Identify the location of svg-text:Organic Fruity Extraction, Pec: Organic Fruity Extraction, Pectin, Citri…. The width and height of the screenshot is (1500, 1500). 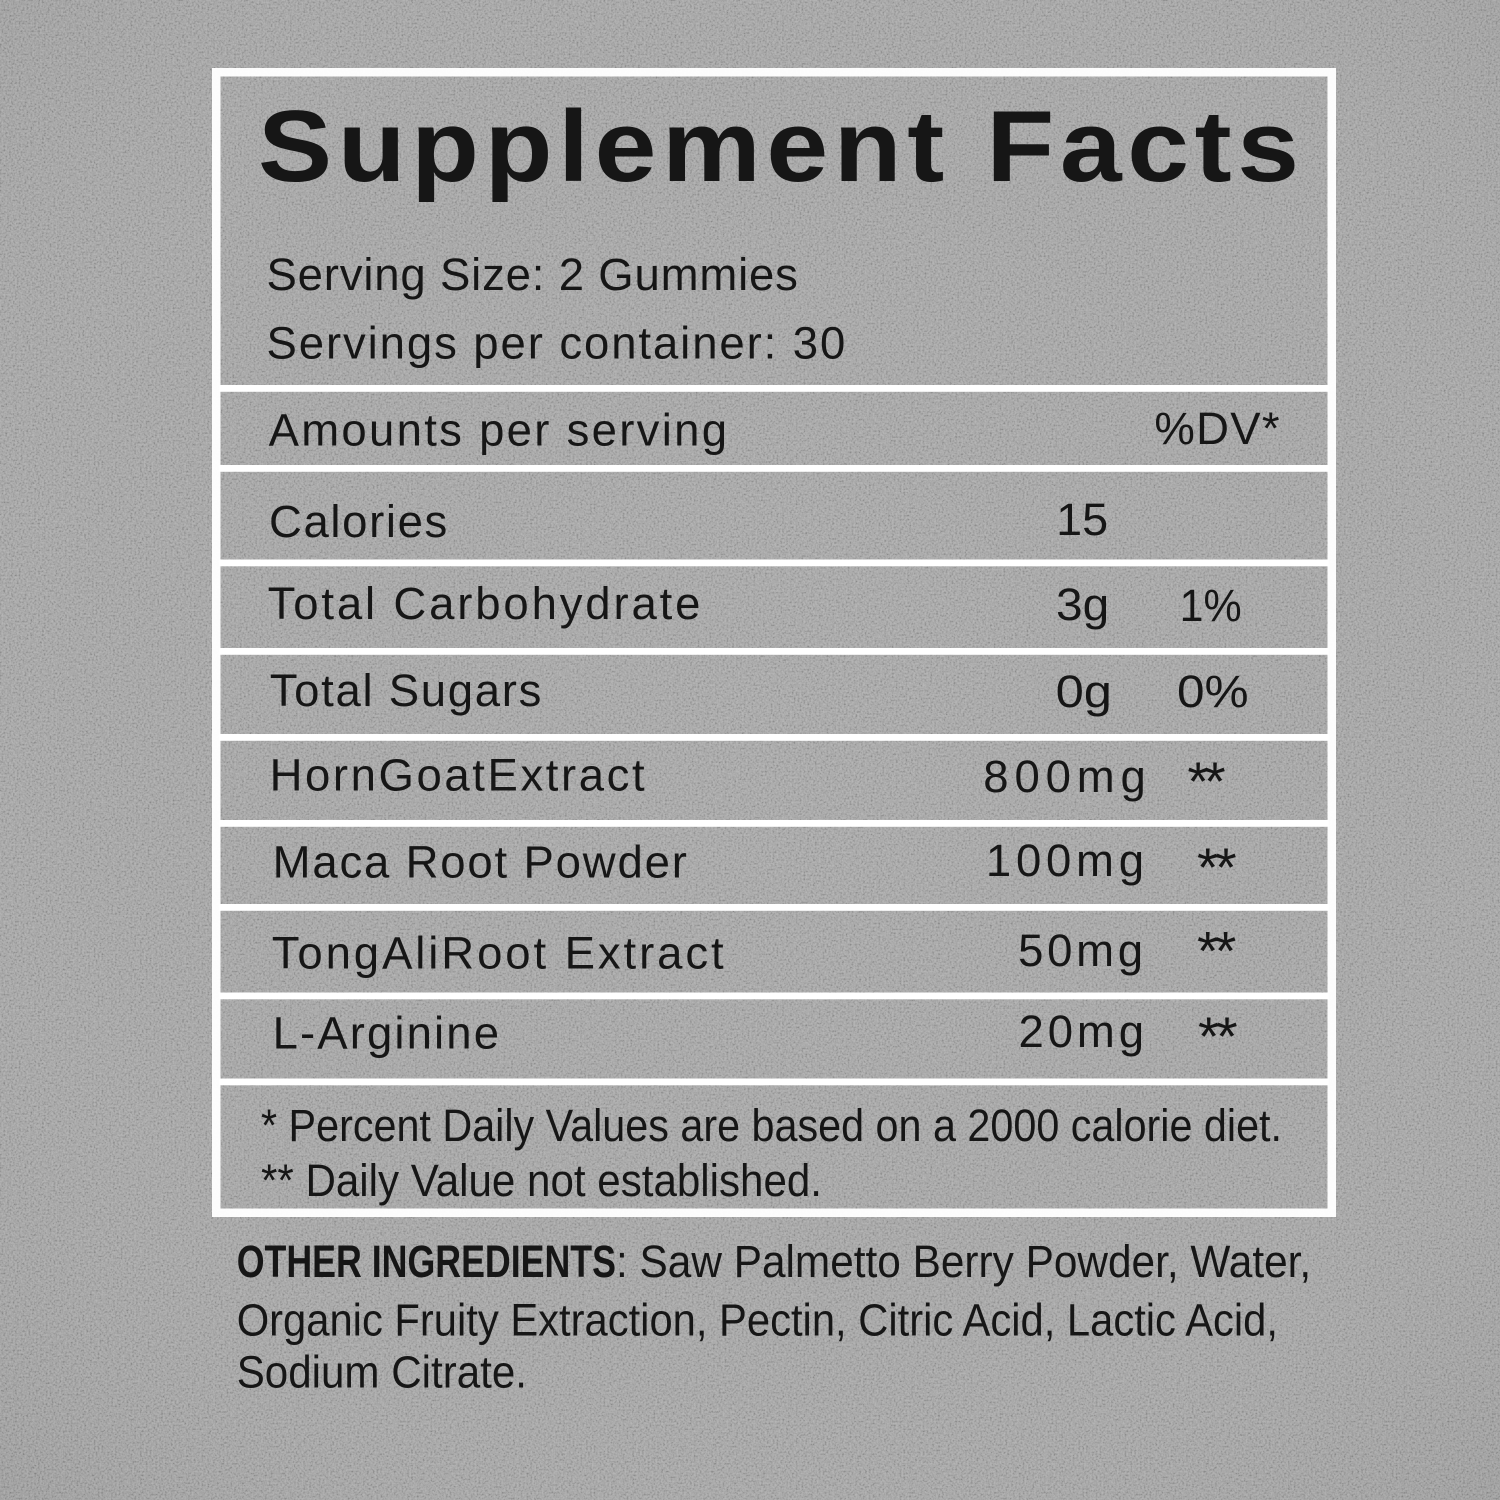
(757, 1319).